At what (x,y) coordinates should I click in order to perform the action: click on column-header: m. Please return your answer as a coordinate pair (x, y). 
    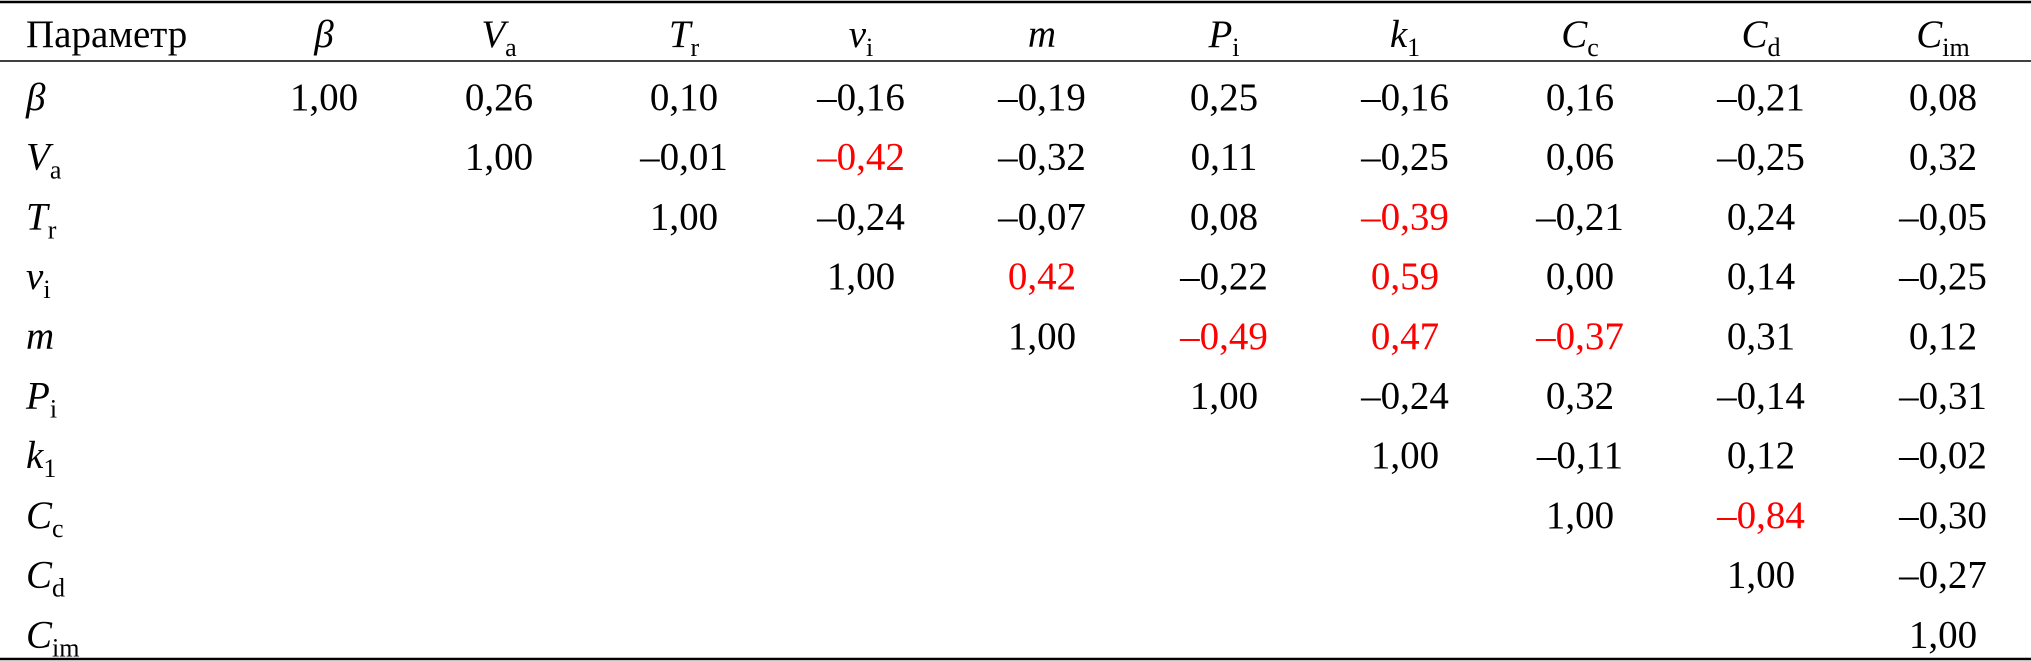
    Looking at the image, I should click on (1042, 34).